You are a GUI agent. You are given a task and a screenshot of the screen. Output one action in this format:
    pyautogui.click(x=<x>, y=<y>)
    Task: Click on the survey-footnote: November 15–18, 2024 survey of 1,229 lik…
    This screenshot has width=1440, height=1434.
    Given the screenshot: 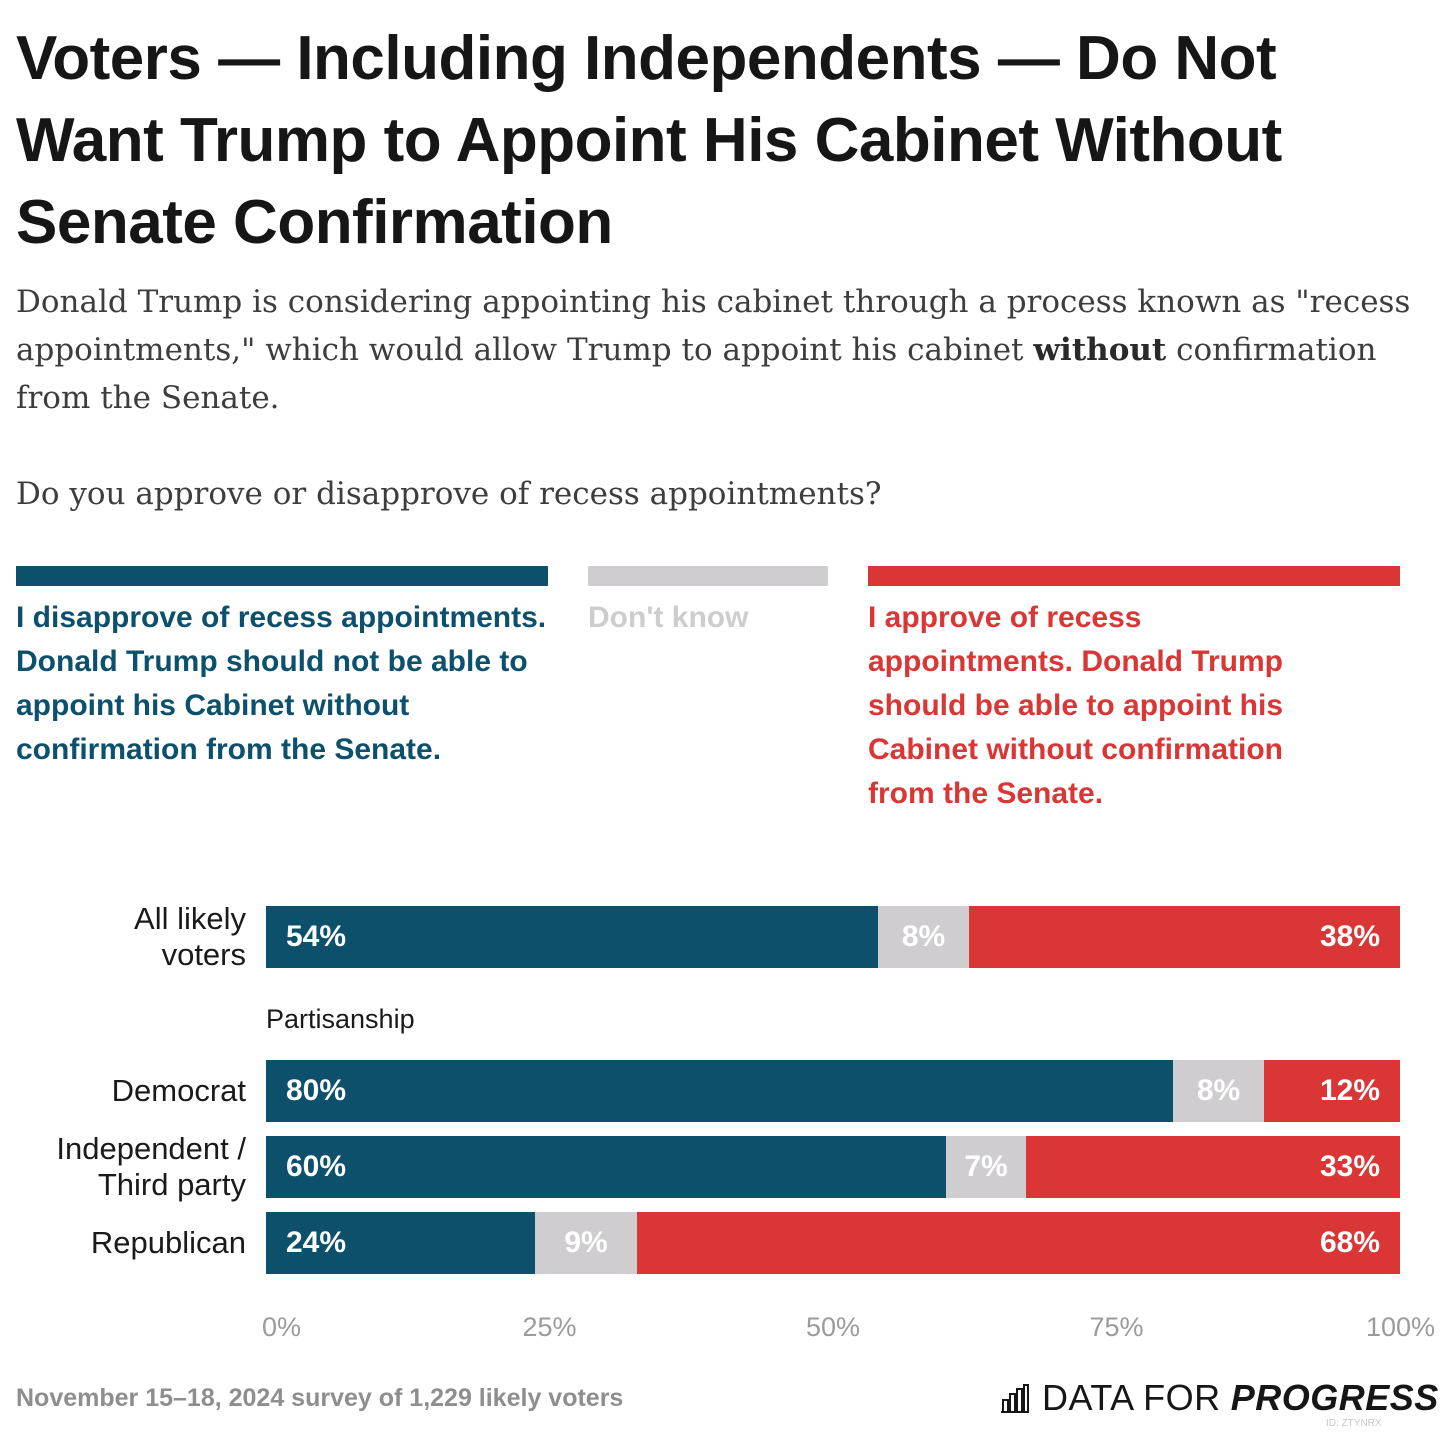 What is the action you would take?
    pyautogui.click(x=320, y=1398)
    